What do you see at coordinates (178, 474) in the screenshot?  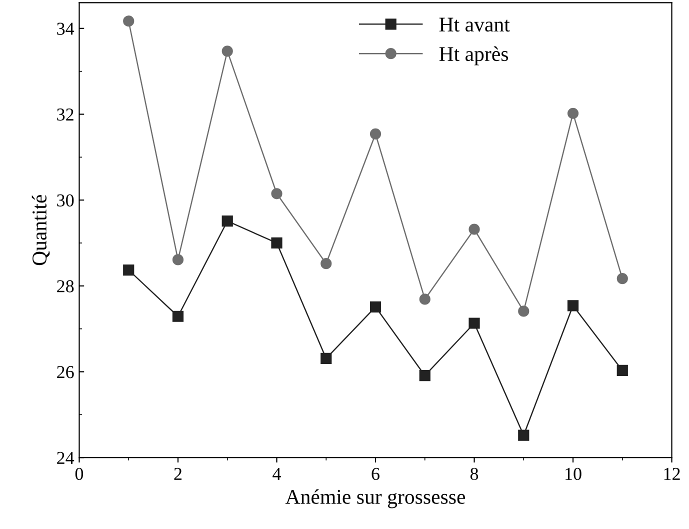 I see `x-tick-label: 2` at bounding box center [178, 474].